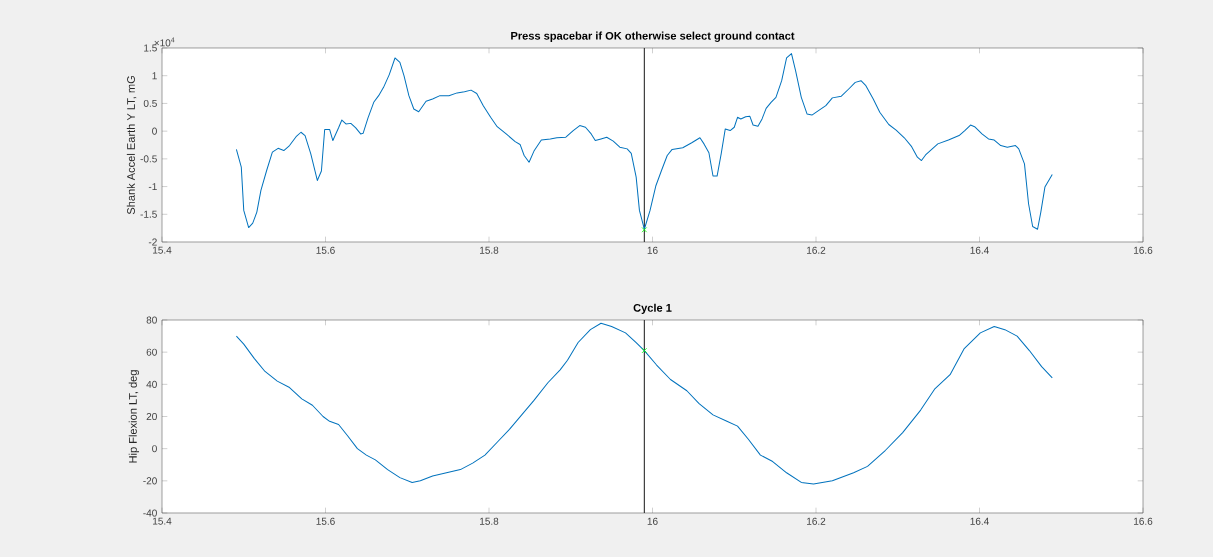  What do you see at coordinates (150, 481) in the screenshot?
I see `y-tick-label: -20` at bounding box center [150, 481].